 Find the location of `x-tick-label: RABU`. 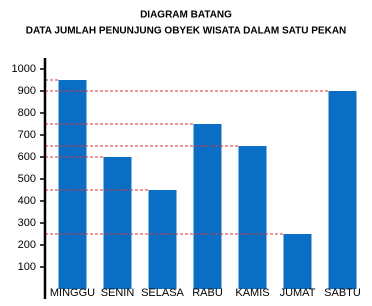

x-tick-label: RABU is located at coordinates (207, 293).